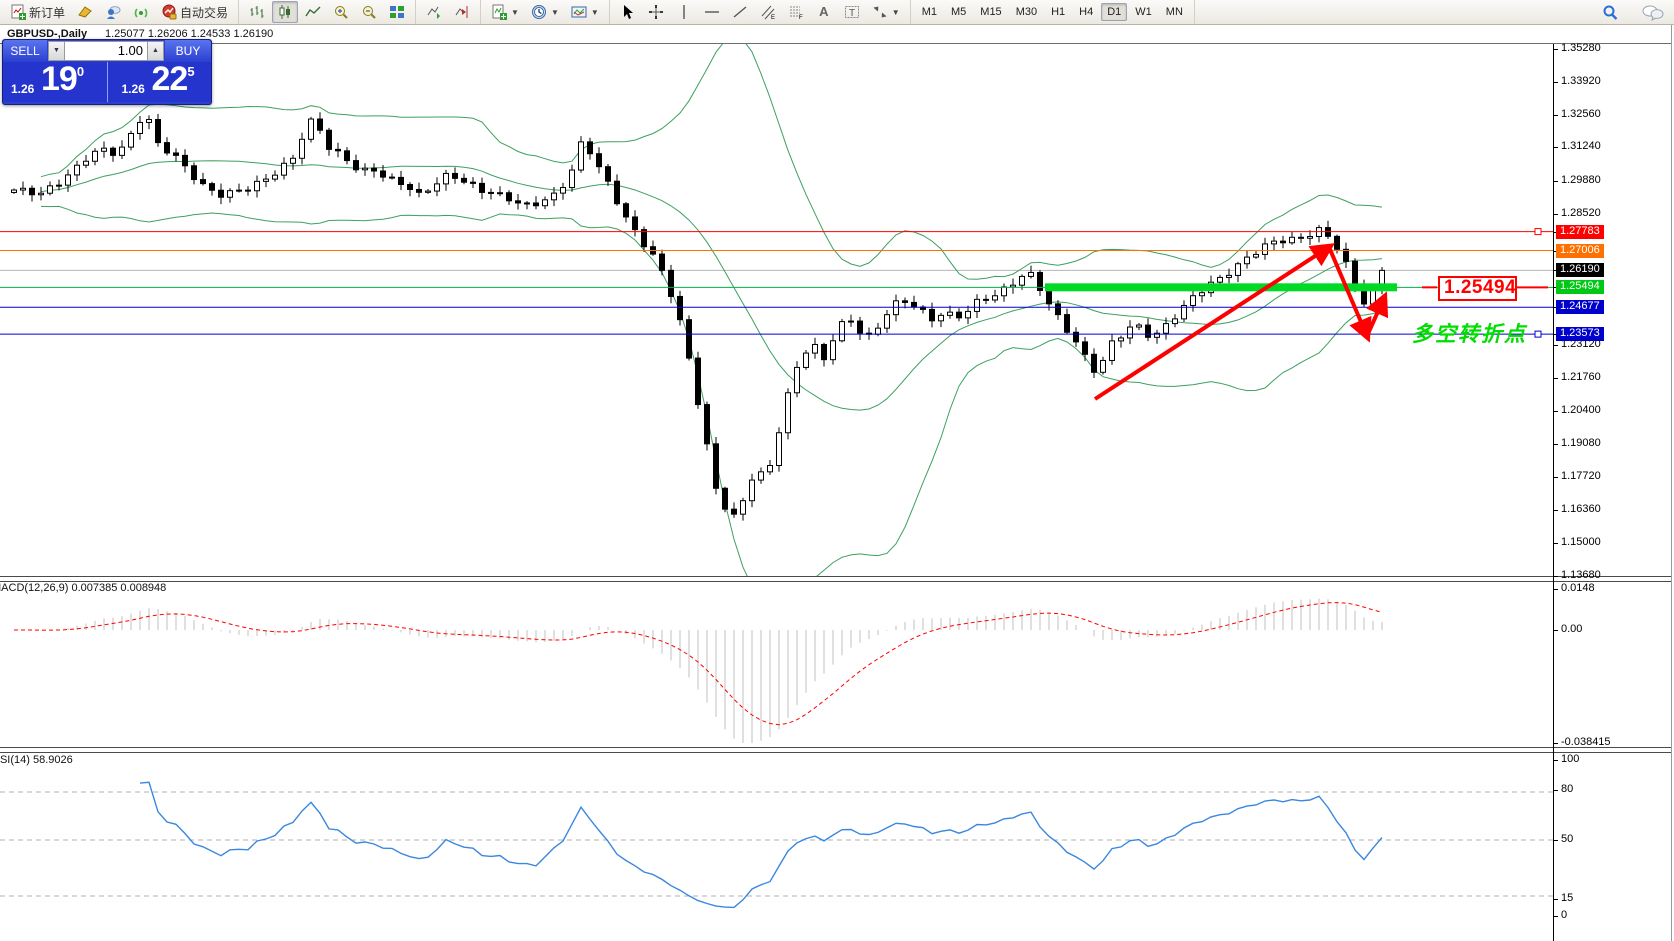 Image resolution: width=1674 pixels, height=941 pixels. I want to click on price-label-1.26190: 1.26190, so click(1580, 270).